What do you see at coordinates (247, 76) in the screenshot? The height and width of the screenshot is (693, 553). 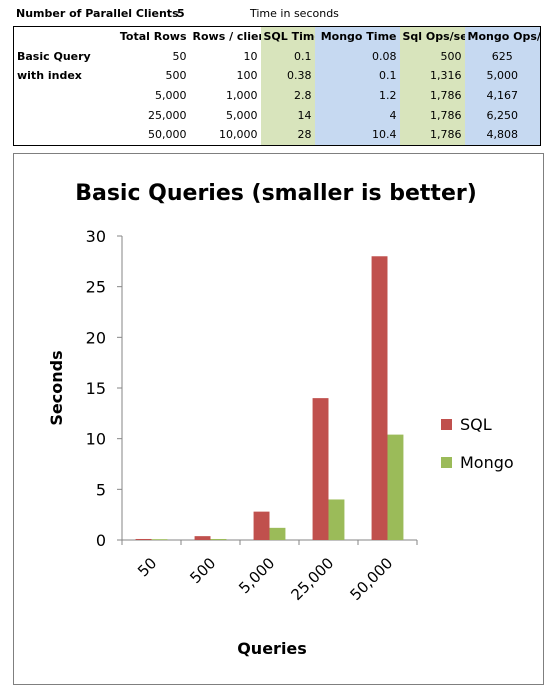 I see `table-cell: 100` at bounding box center [247, 76].